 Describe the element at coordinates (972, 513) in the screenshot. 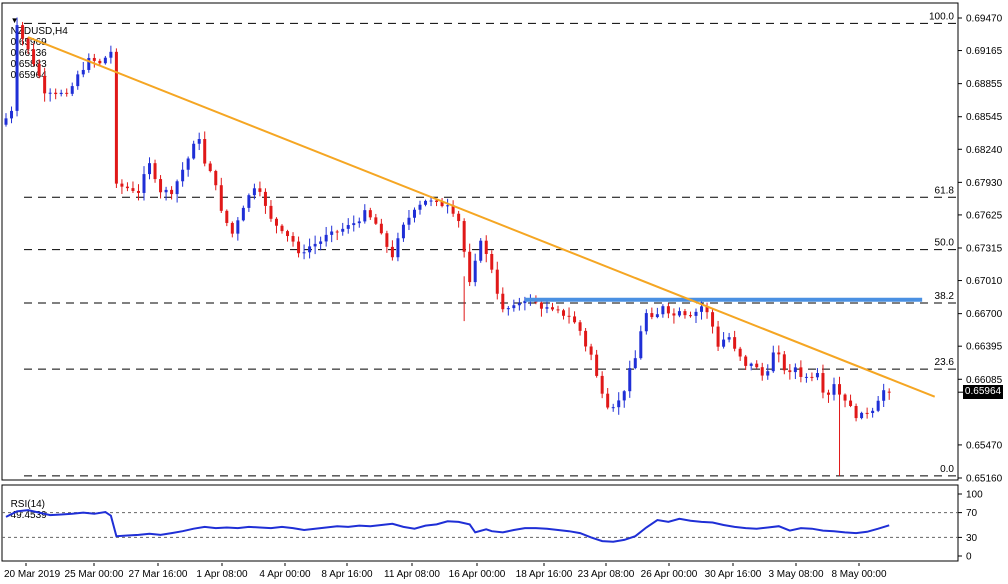

I see `rsi-tick-label: 70` at that location.